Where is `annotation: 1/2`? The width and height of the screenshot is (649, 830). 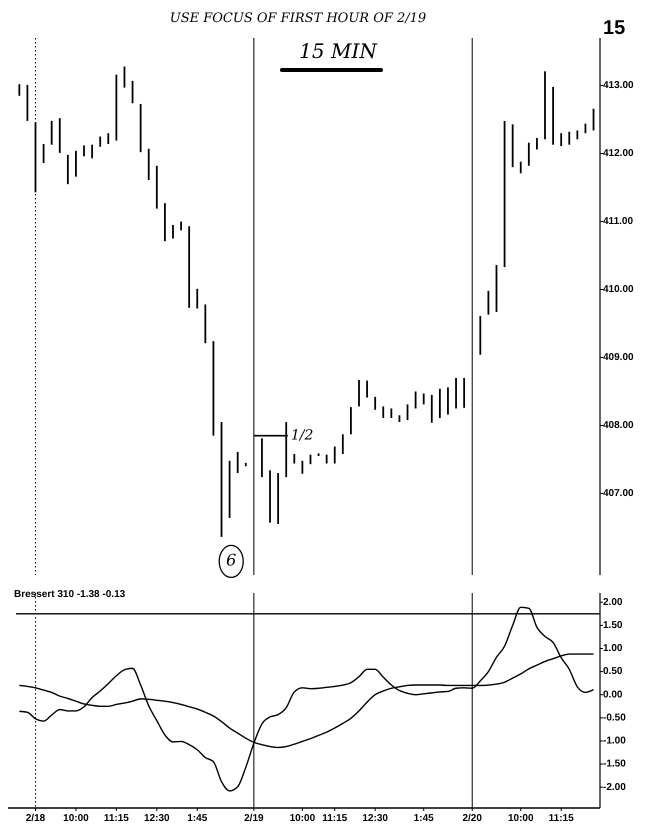
annotation: 1/2 is located at coordinates (302, 435).